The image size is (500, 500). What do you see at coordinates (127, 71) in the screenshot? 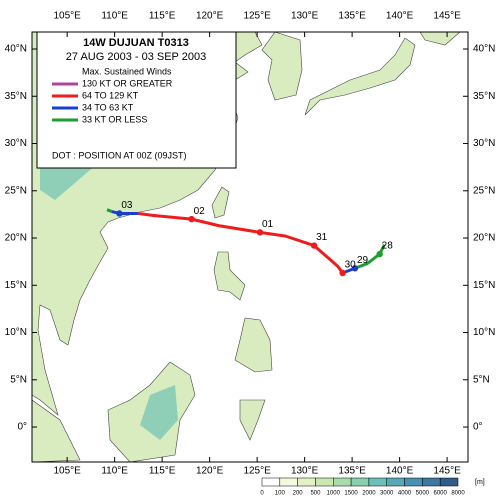
I see `legend-heading: Max. Sustained Winds` at bounding box center [127, 71].